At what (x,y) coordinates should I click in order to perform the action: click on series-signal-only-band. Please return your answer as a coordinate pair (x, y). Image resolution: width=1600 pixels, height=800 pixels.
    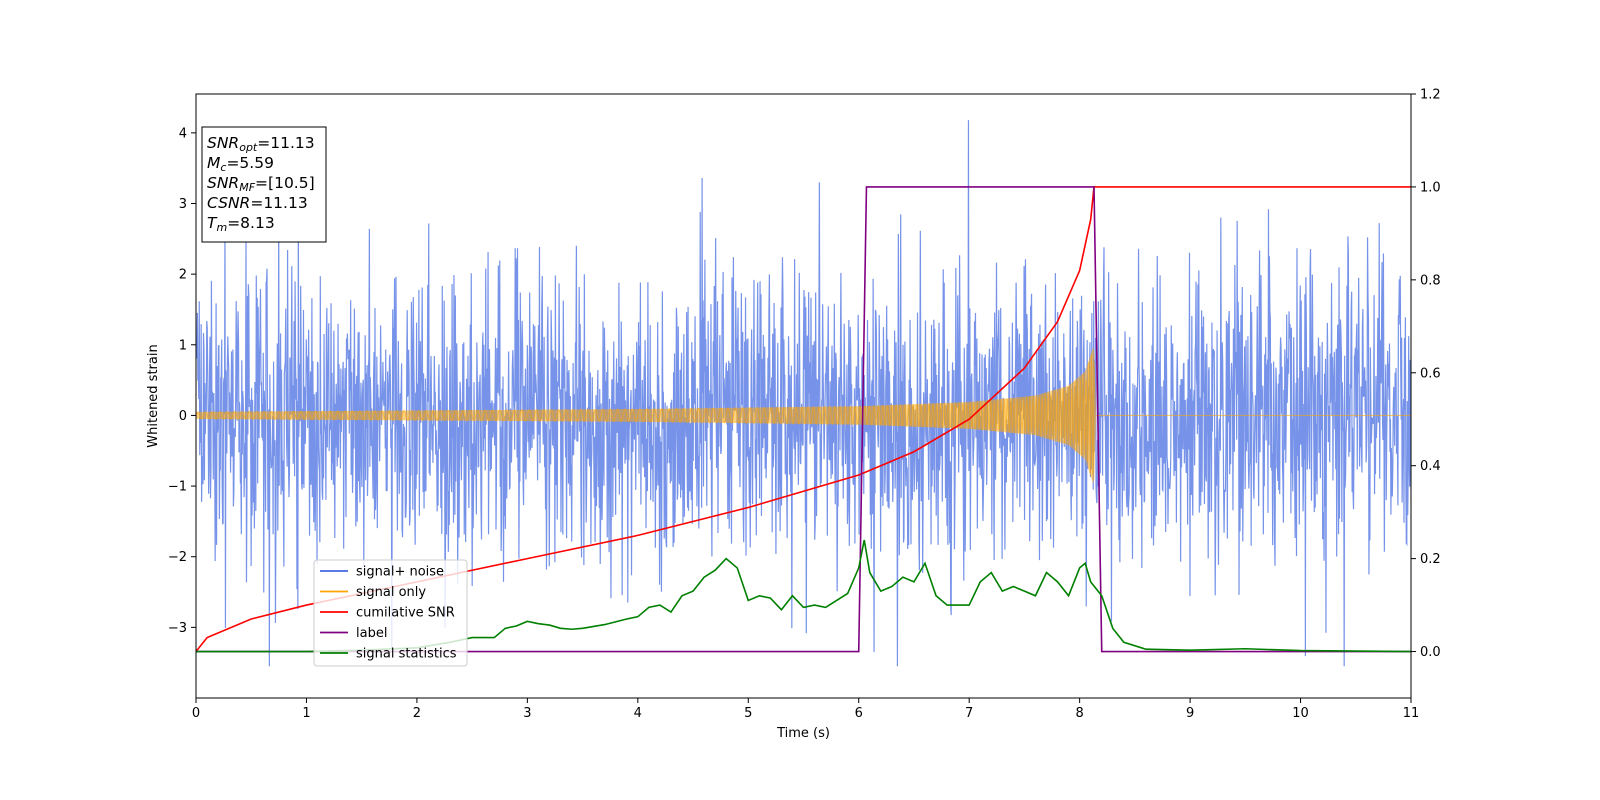
    Looking at the image, I should click on (646, 415).